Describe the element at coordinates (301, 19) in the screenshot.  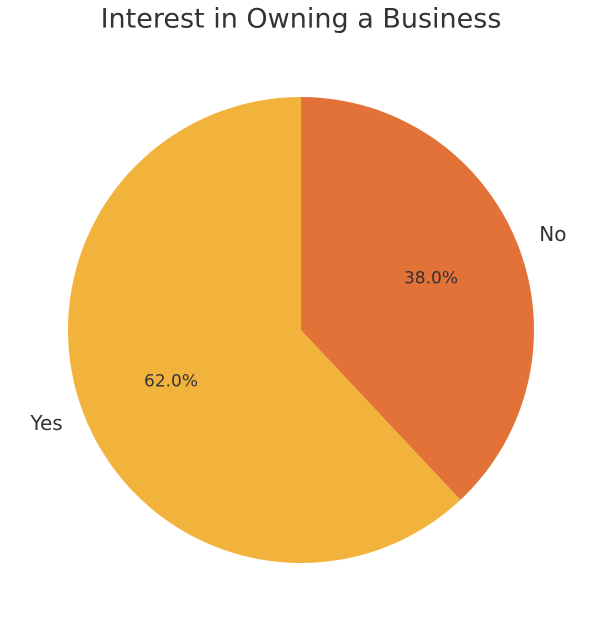
I see `chart-title: Interest in Owning a Business` at that location.